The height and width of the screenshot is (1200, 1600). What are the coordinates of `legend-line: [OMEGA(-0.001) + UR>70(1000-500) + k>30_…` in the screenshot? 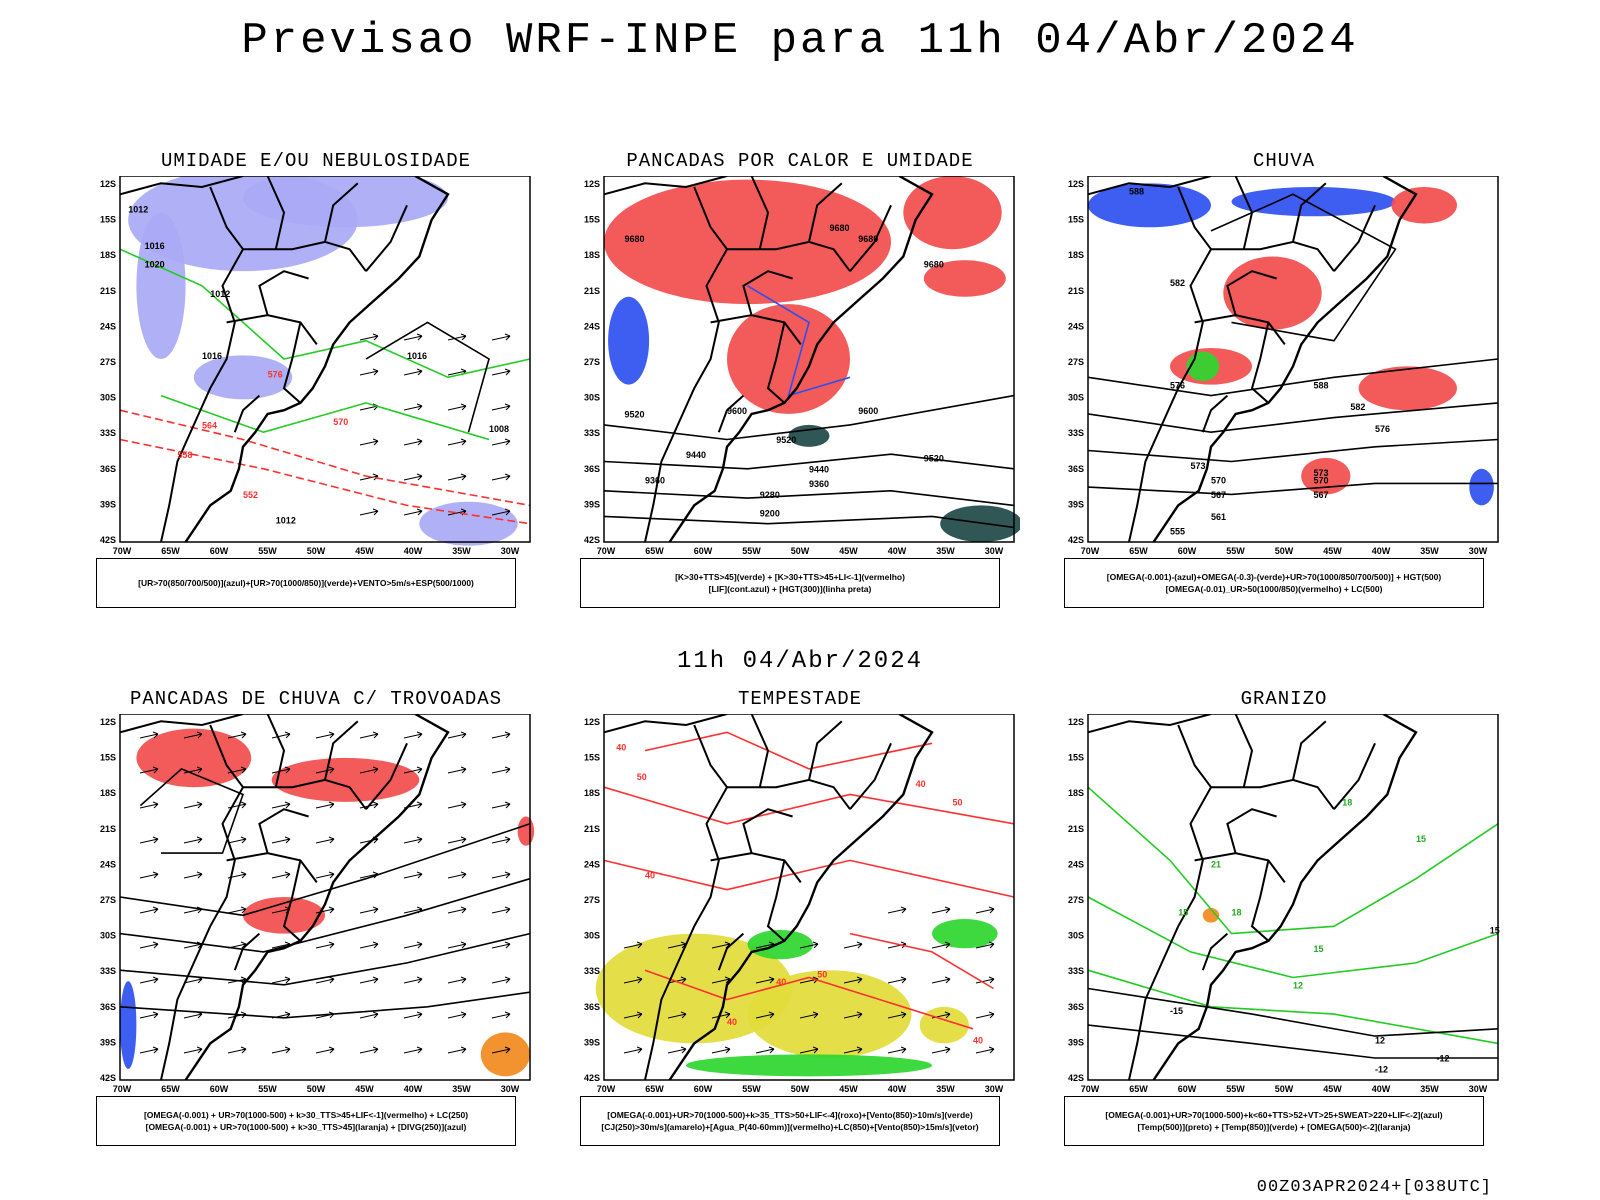 It's located at (306, 1115).